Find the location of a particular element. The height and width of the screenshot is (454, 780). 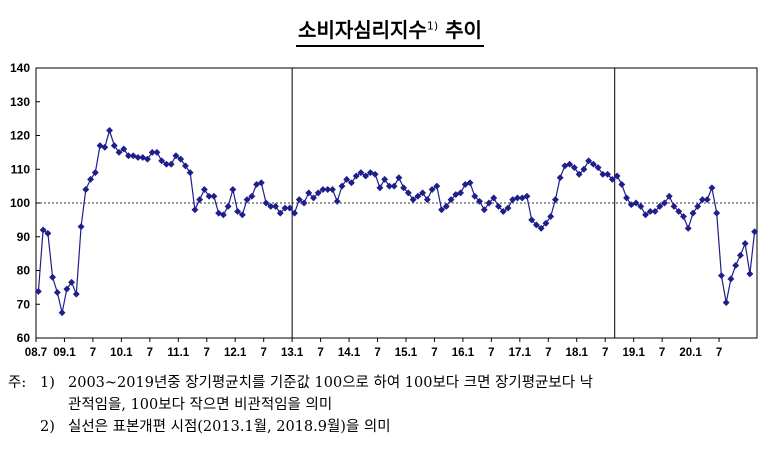

x-tick-label: 11.1 is located at coordinates (178, 353).